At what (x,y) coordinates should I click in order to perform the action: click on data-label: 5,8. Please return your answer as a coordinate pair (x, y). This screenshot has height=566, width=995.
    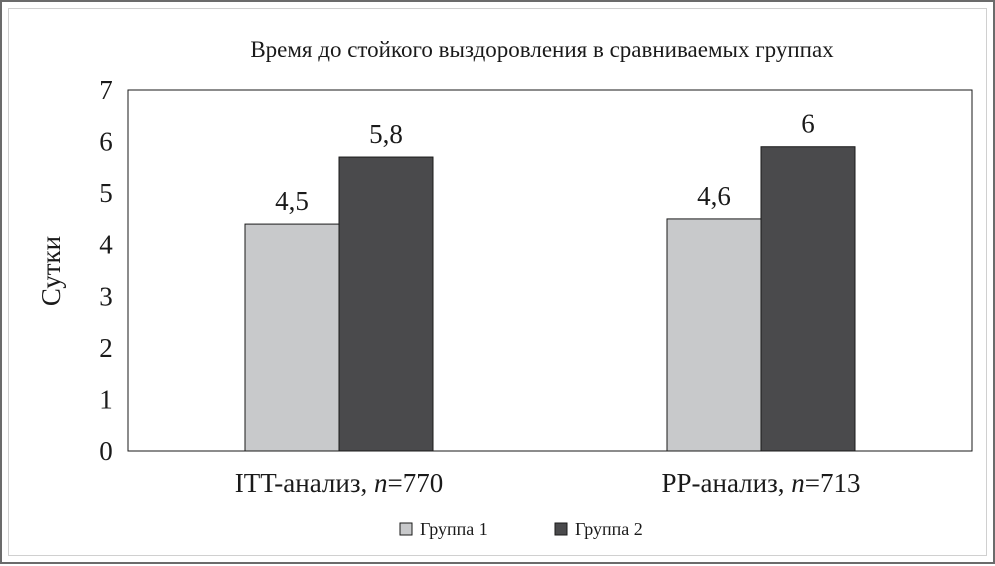
    Looking at the image, I should click on (386, 134).